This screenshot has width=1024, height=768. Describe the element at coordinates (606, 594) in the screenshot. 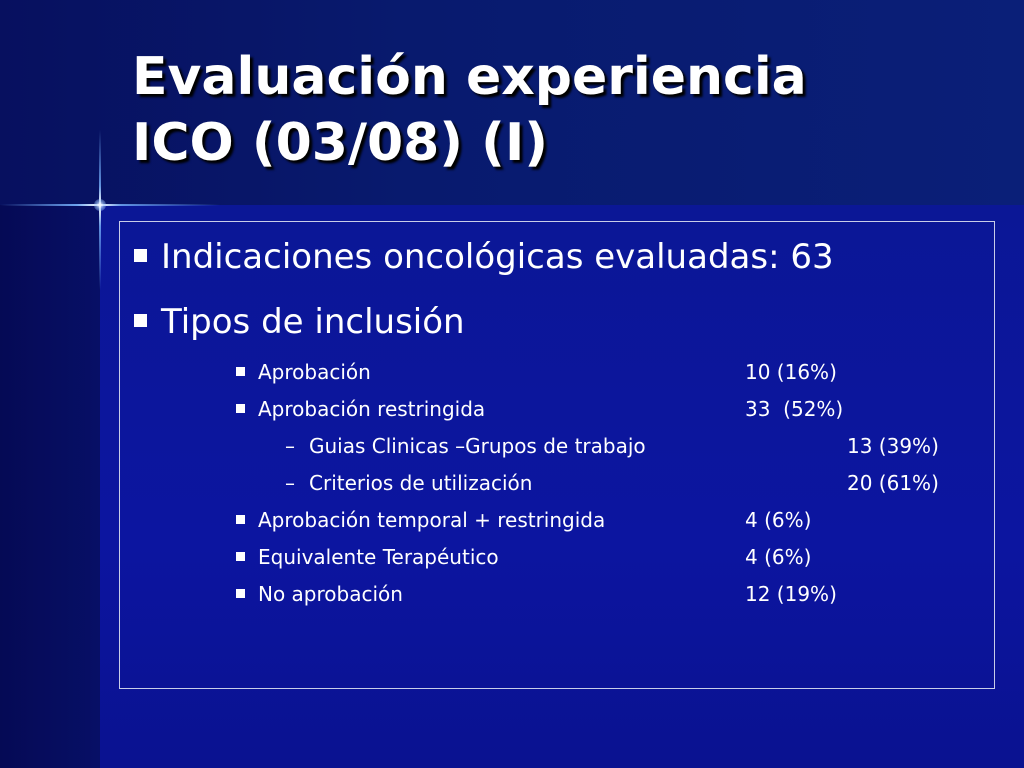

I see `inclusion-row-no-aprobacion: No aprobación 12 (19%)` at that location.